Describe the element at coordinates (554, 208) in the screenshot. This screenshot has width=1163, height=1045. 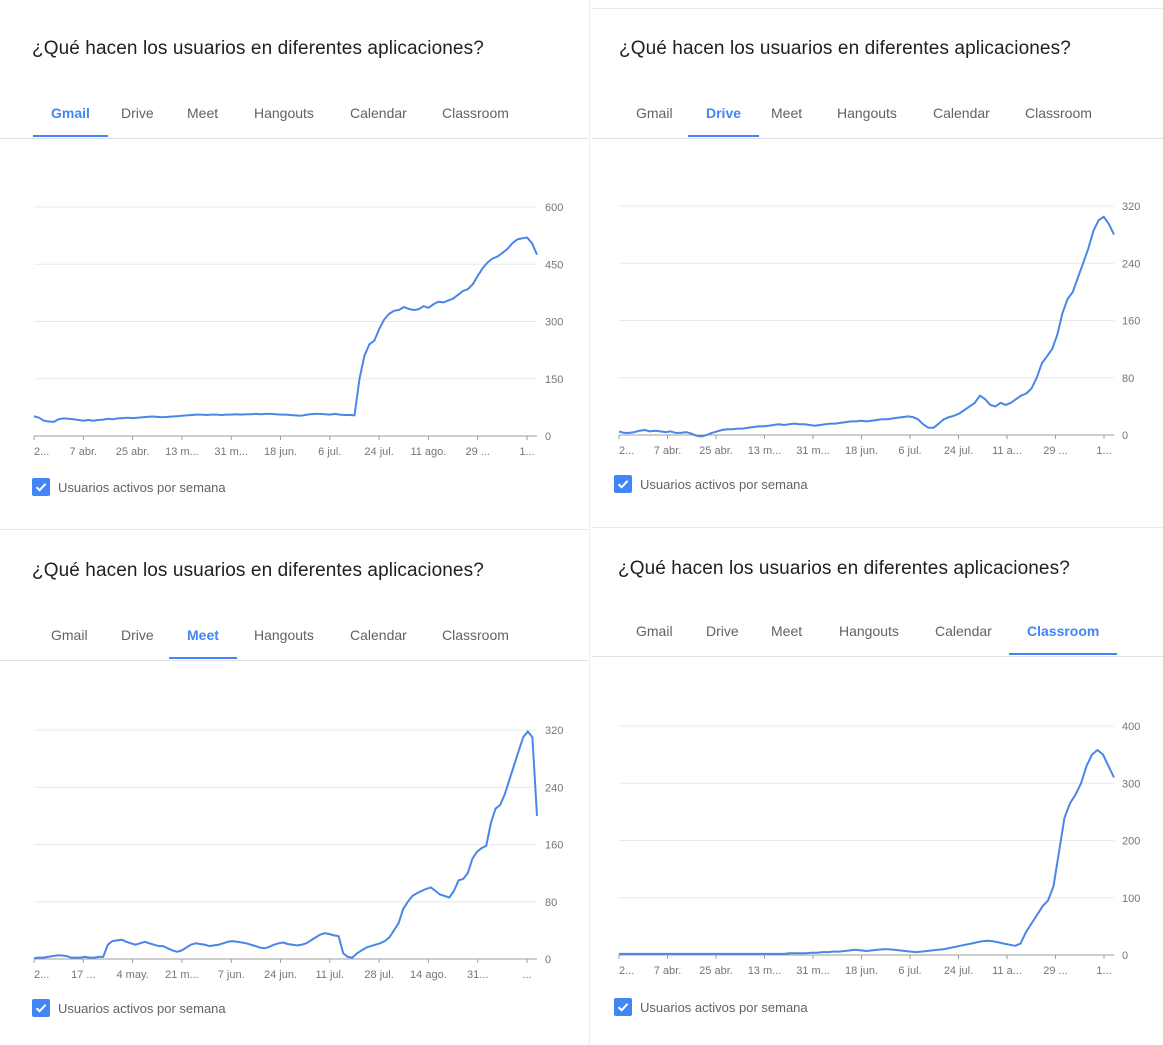
I see `y-tick-label: 600` at that location.